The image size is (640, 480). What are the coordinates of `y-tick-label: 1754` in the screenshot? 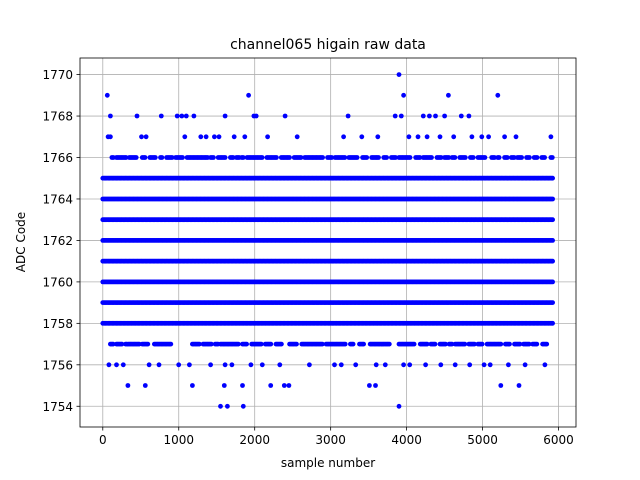 It's located at (57, 407).